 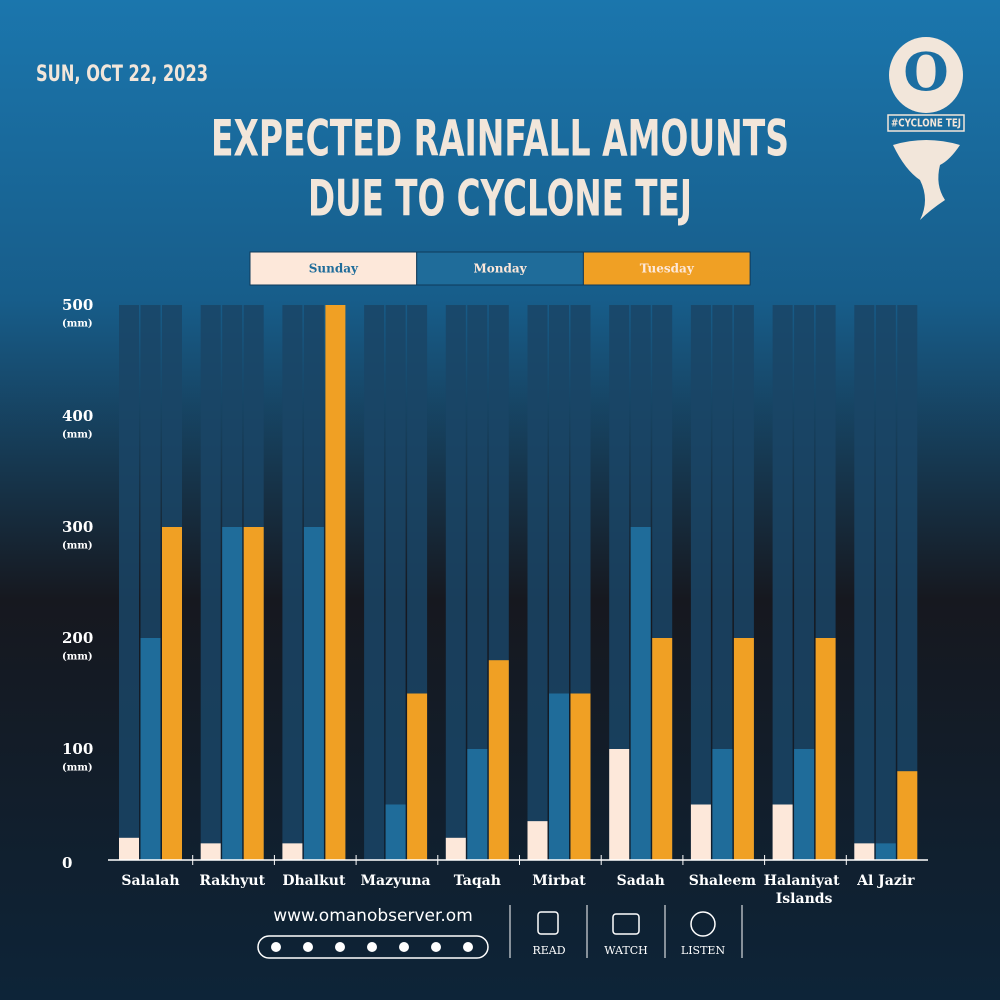 What do you see at coordinates (232, 881) in the screenshot?
I see `x-tick-label: Rakhyut` at bounding box center [232, 881].